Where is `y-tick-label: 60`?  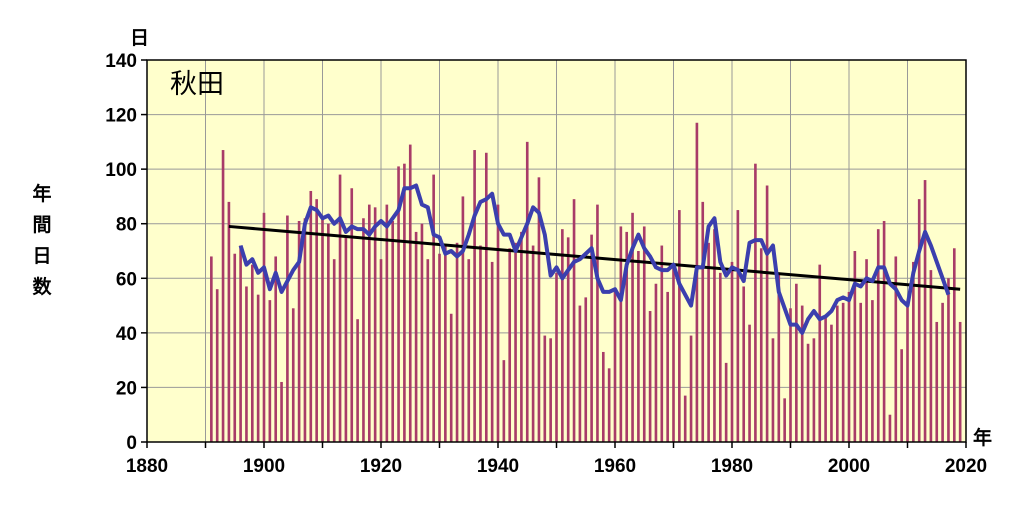
y-tick-label: 60 is located at coordinates (126, 279).